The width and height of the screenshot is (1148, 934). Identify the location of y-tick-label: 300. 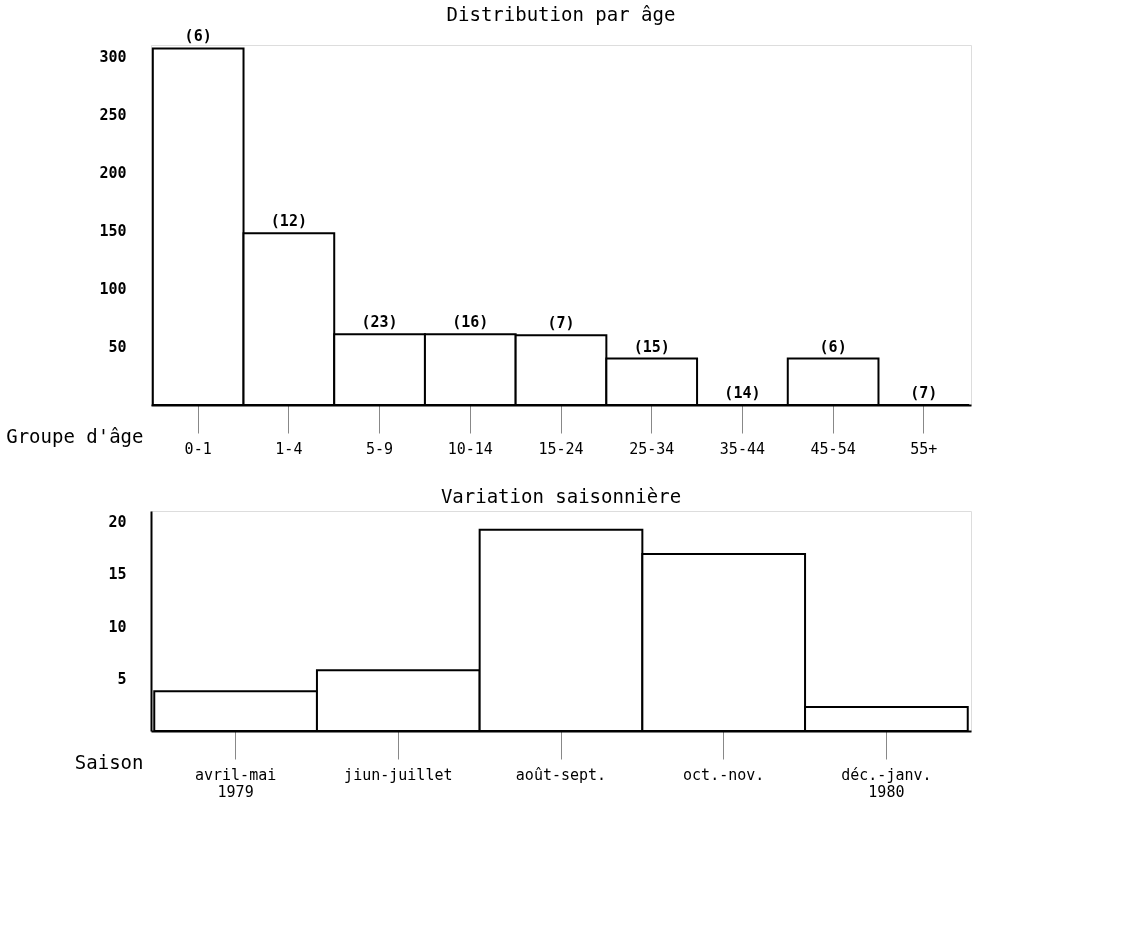
(113, 57).